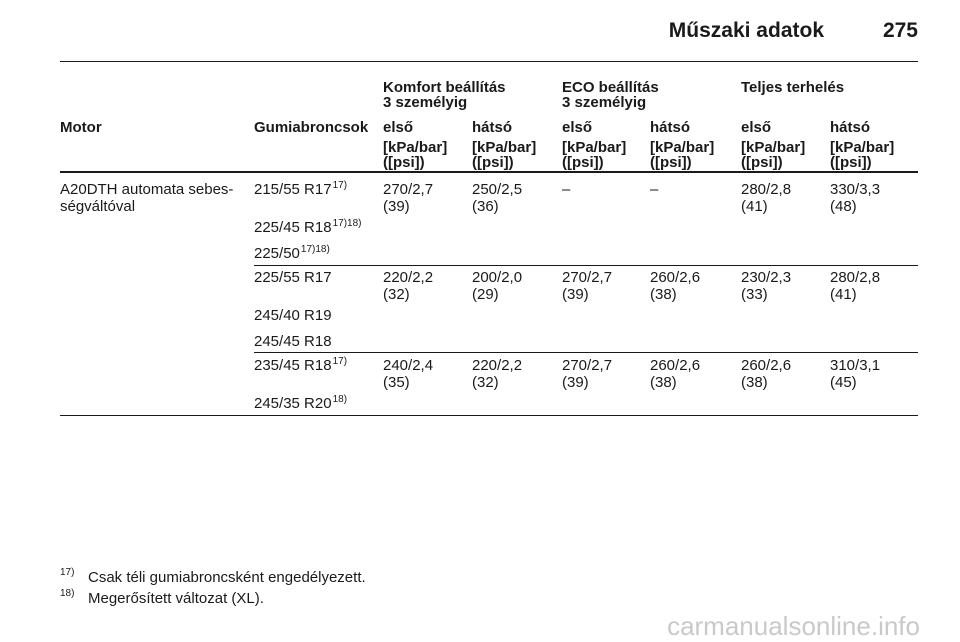 Image resolution: width=960 pixels, height=642 pixels. I want to click on tire-size-text: 245/35 R20, so click(293, 403).